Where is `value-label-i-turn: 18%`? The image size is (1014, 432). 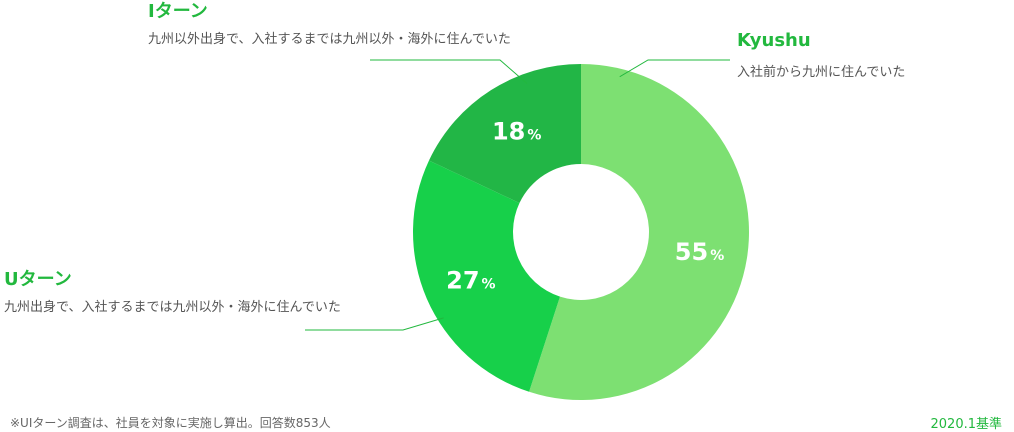
value-label-i-turn: 18% is located at coordinates (516, 132).